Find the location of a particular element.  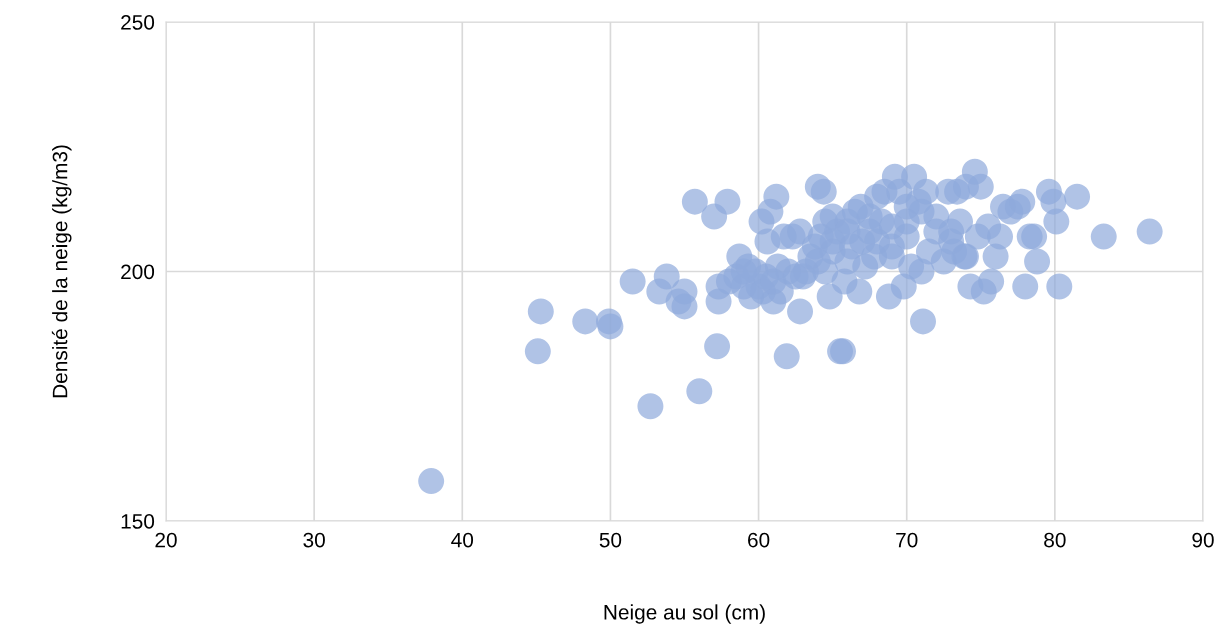

y-tick-label: 250 is located at coordinates (138, 22).